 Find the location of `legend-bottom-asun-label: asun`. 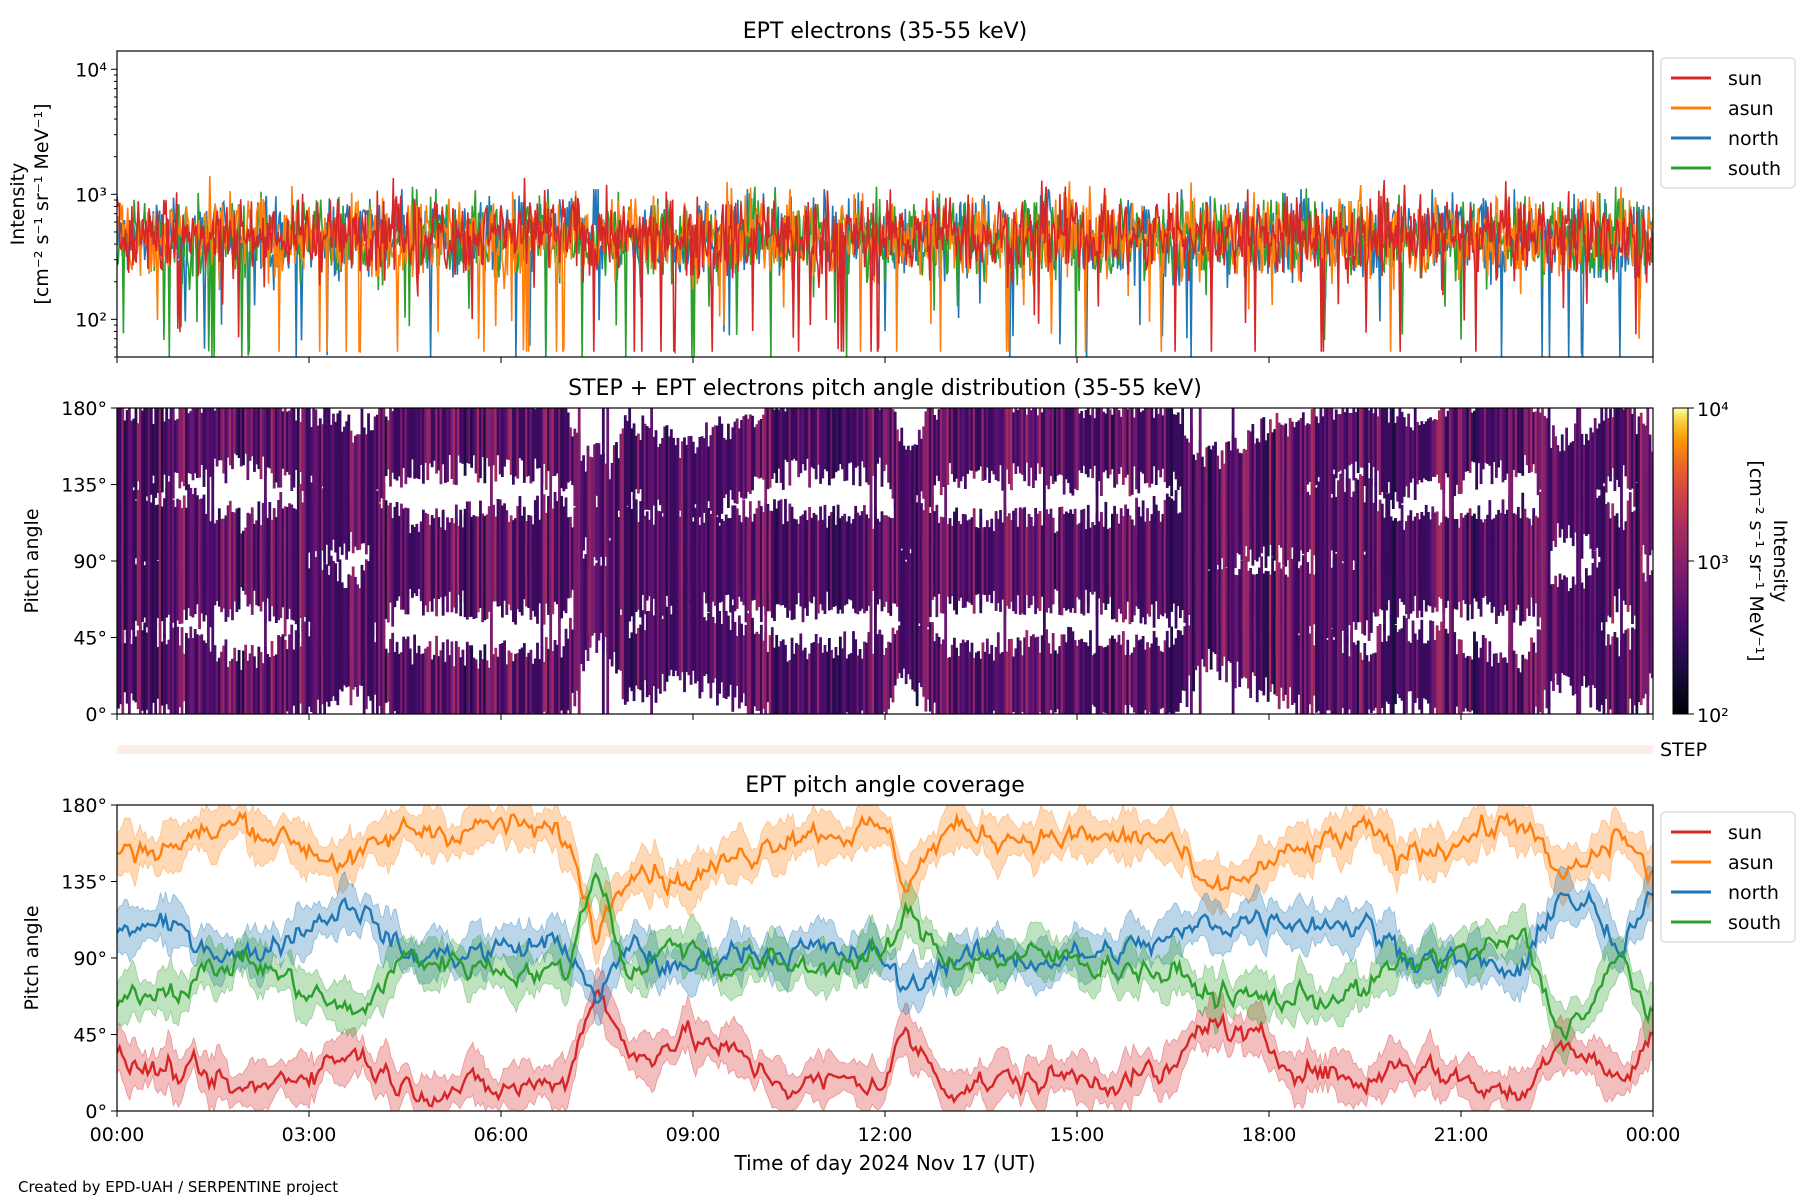

legend-bottom-asun-label: asun is located at coordinates (1751, 863).